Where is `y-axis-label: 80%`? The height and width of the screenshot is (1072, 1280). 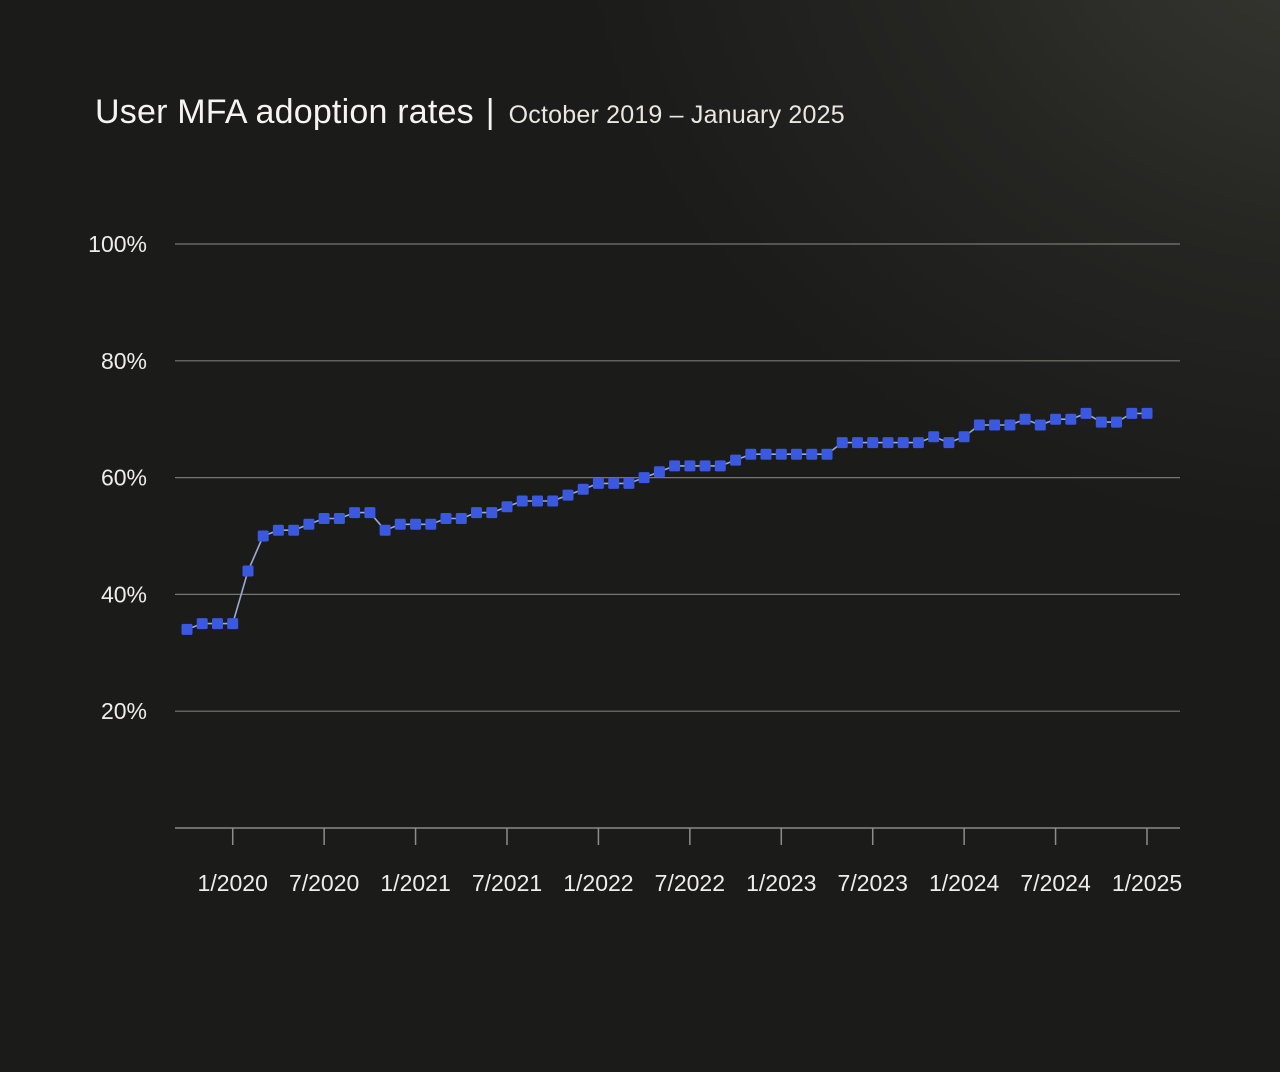
y-axis-label: 80% is located at coordinates (124, 361).